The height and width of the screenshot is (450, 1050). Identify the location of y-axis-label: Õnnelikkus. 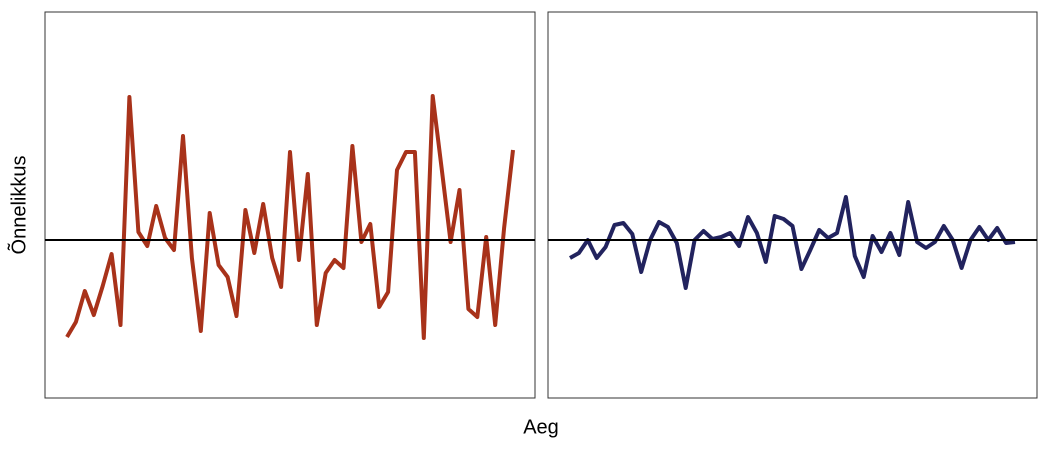
(18, 205).